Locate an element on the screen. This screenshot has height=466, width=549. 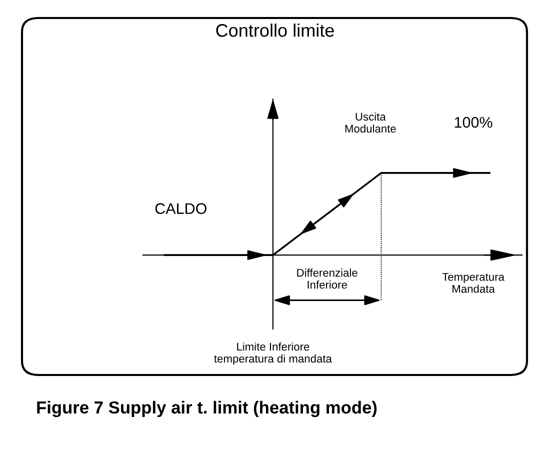
text: Differenziale Inferiore is located at coordinates (327, 278).